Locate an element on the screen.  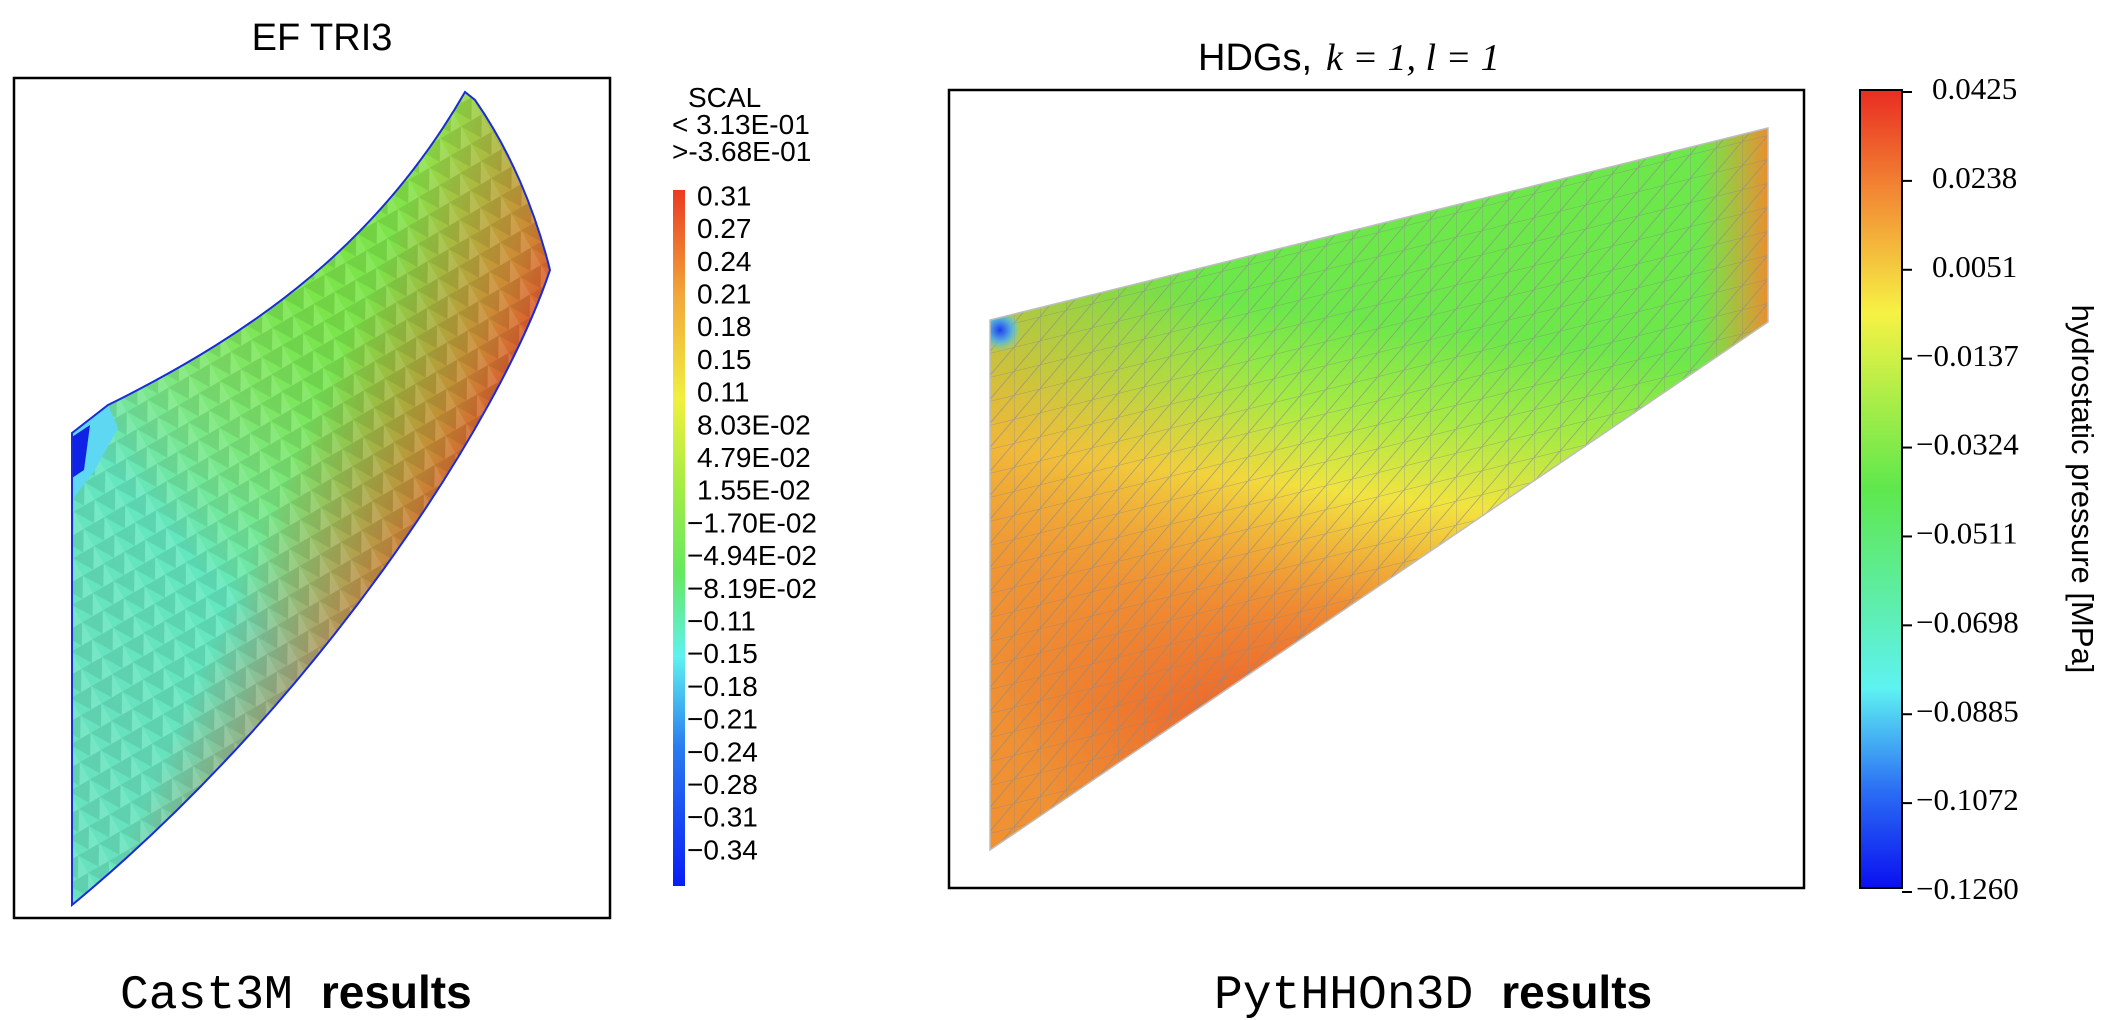
pythhon3d-min-spot is located at coordinates (1005, 332).